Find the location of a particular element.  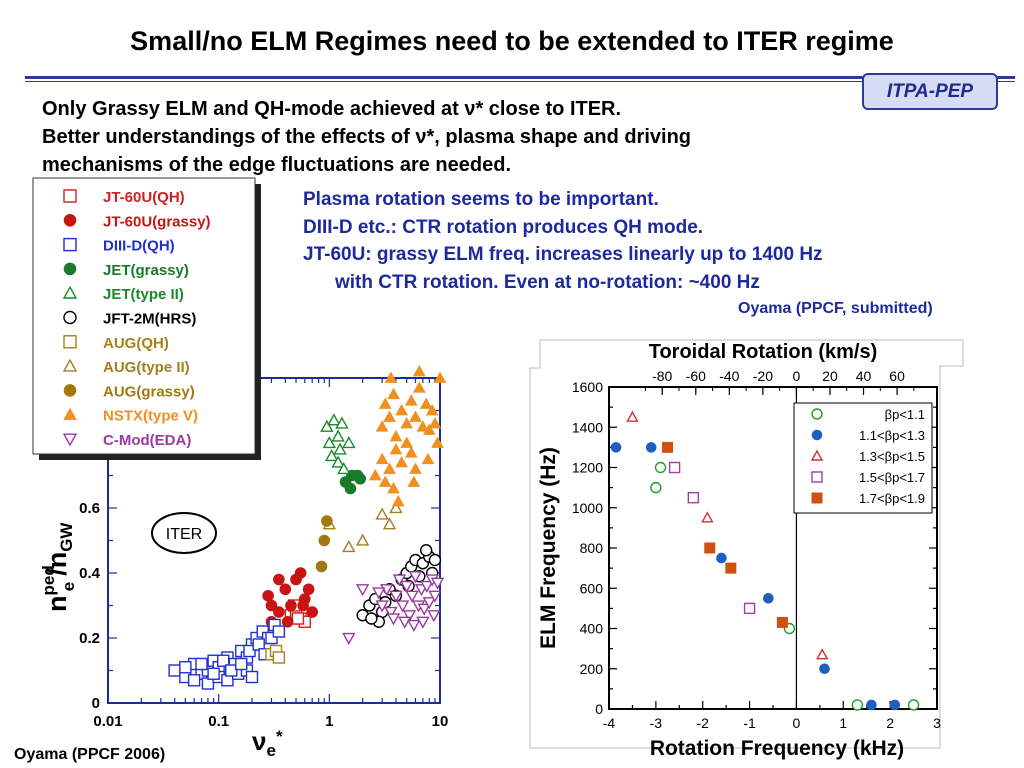

x-tick-label: 2 is located at coordinates (890, 723).